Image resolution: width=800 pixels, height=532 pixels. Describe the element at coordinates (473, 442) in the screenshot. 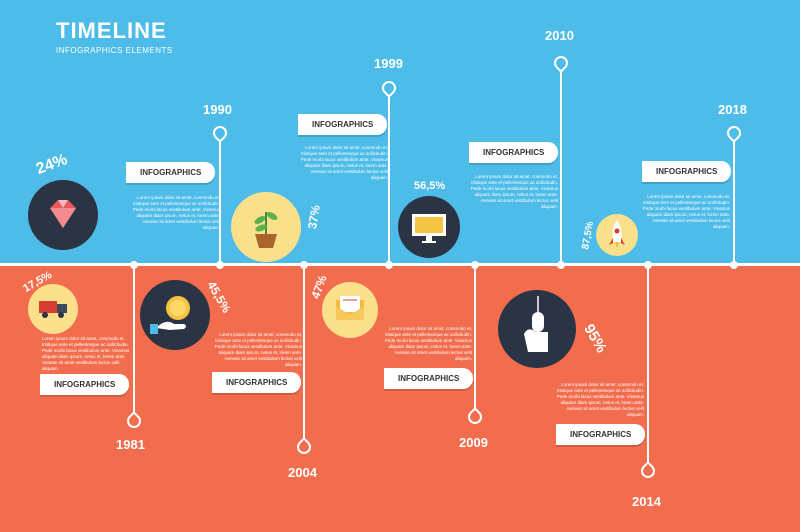

I see `year-label-2009: 2009` at that location.